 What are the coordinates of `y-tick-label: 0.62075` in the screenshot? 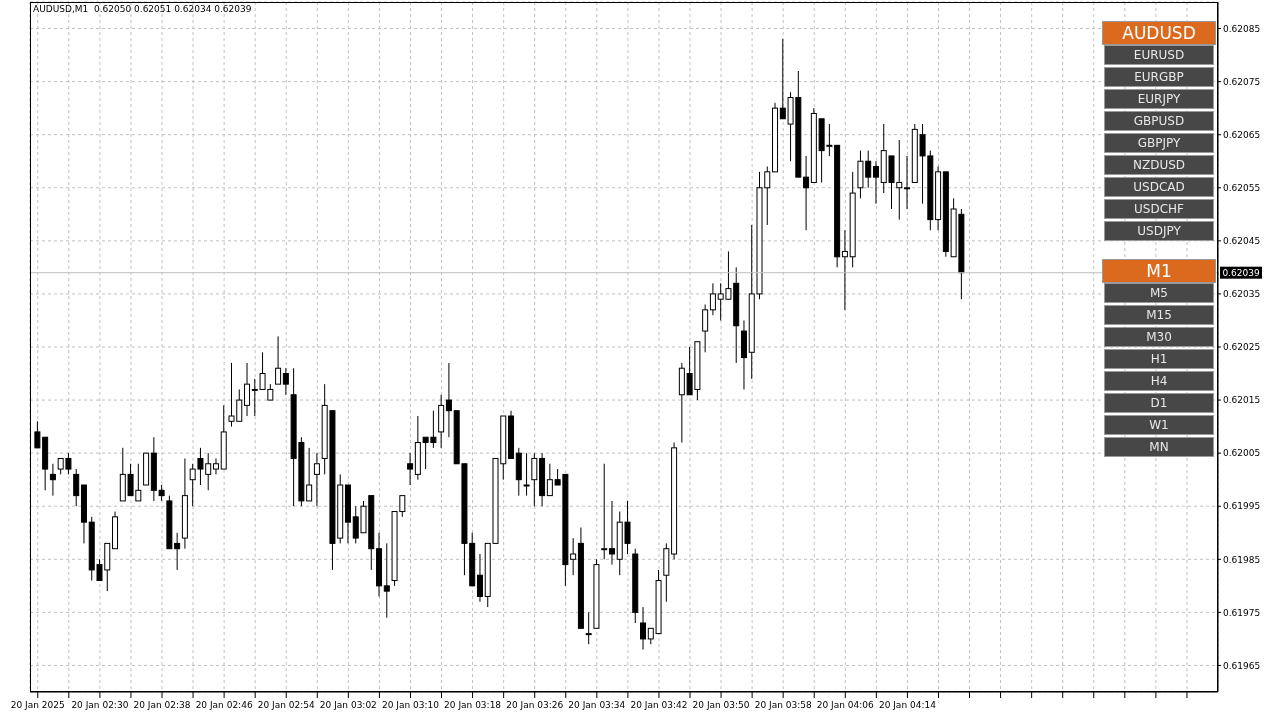 It's located at (1242, 81).